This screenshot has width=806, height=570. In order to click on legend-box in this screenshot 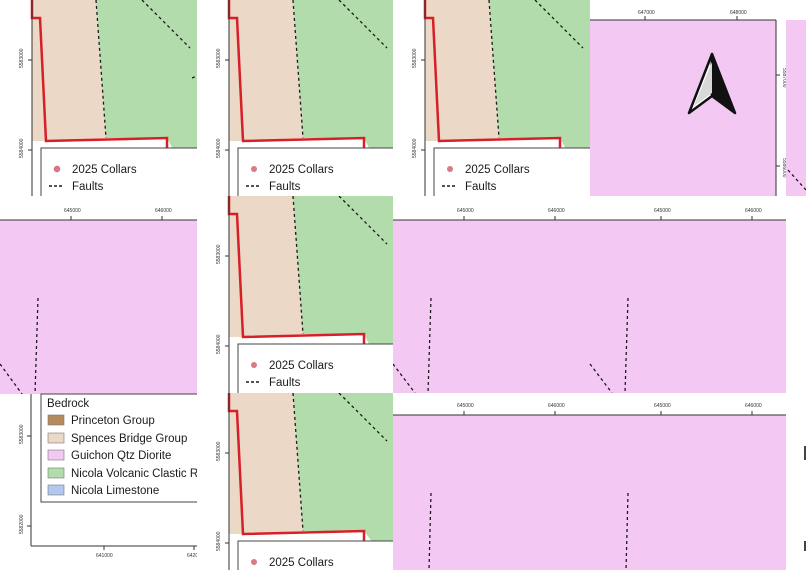, I will do `click(118, 171)`.